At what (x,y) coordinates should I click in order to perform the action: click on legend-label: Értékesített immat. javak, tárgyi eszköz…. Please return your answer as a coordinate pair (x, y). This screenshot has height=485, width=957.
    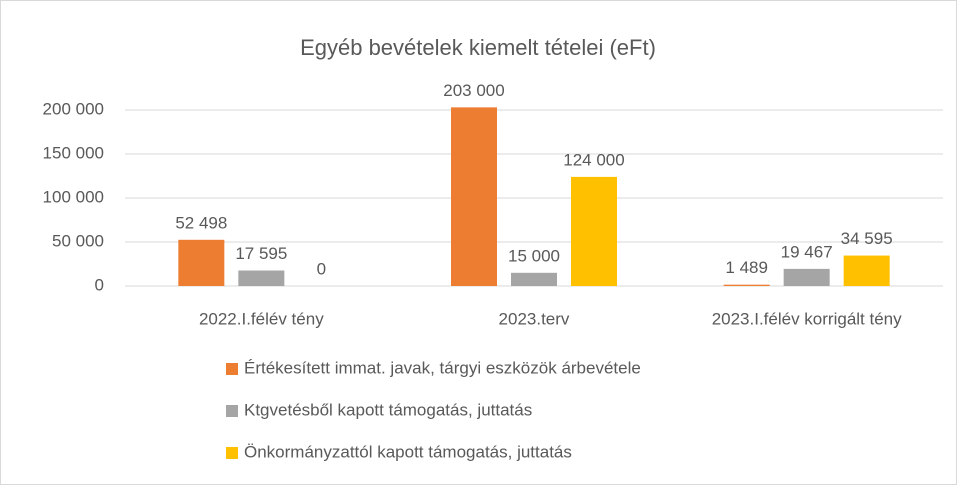
    Looking at the image, I should click on (442, 367).